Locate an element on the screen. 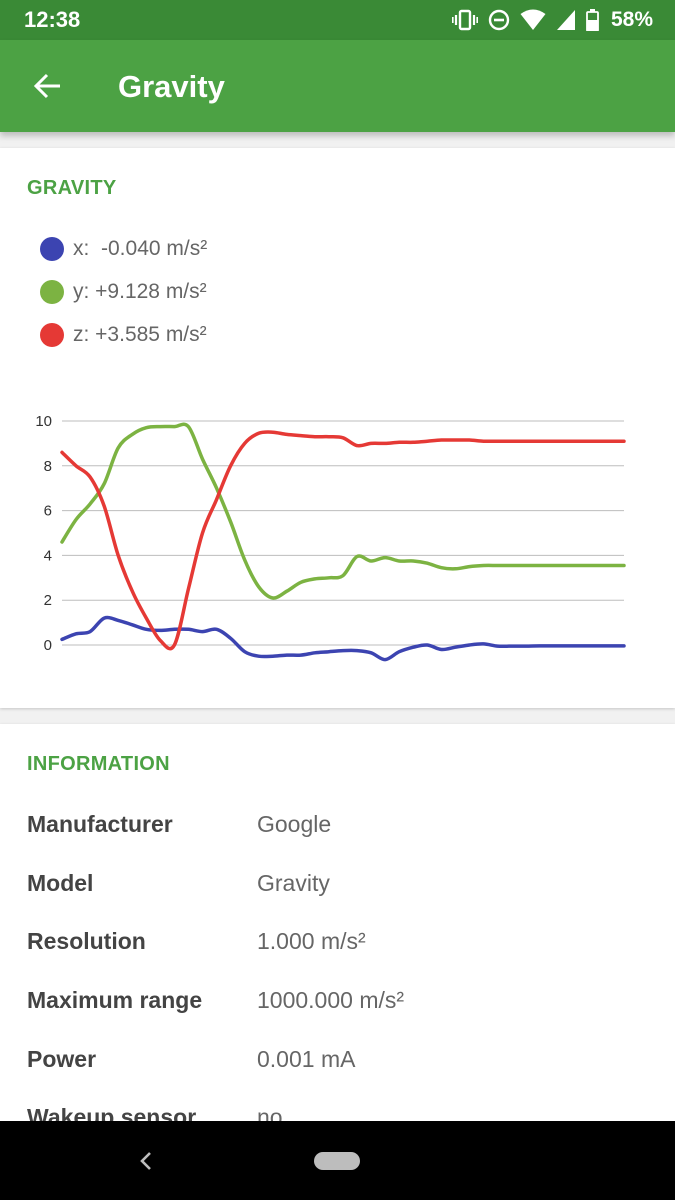  info-value: Google is located at coordinates (294, 824).